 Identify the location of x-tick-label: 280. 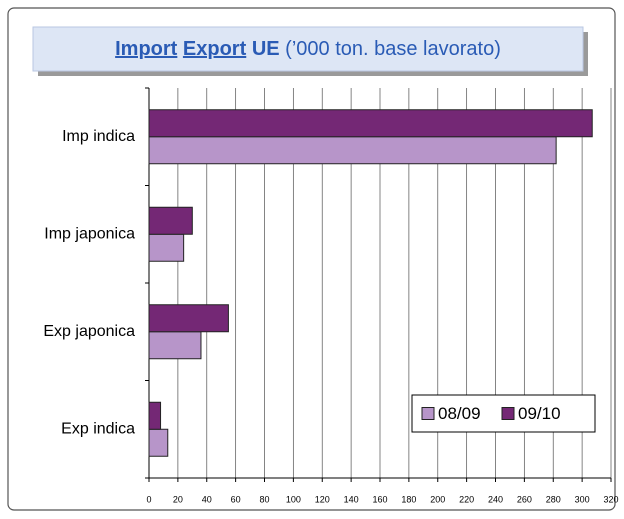
(553, 499).